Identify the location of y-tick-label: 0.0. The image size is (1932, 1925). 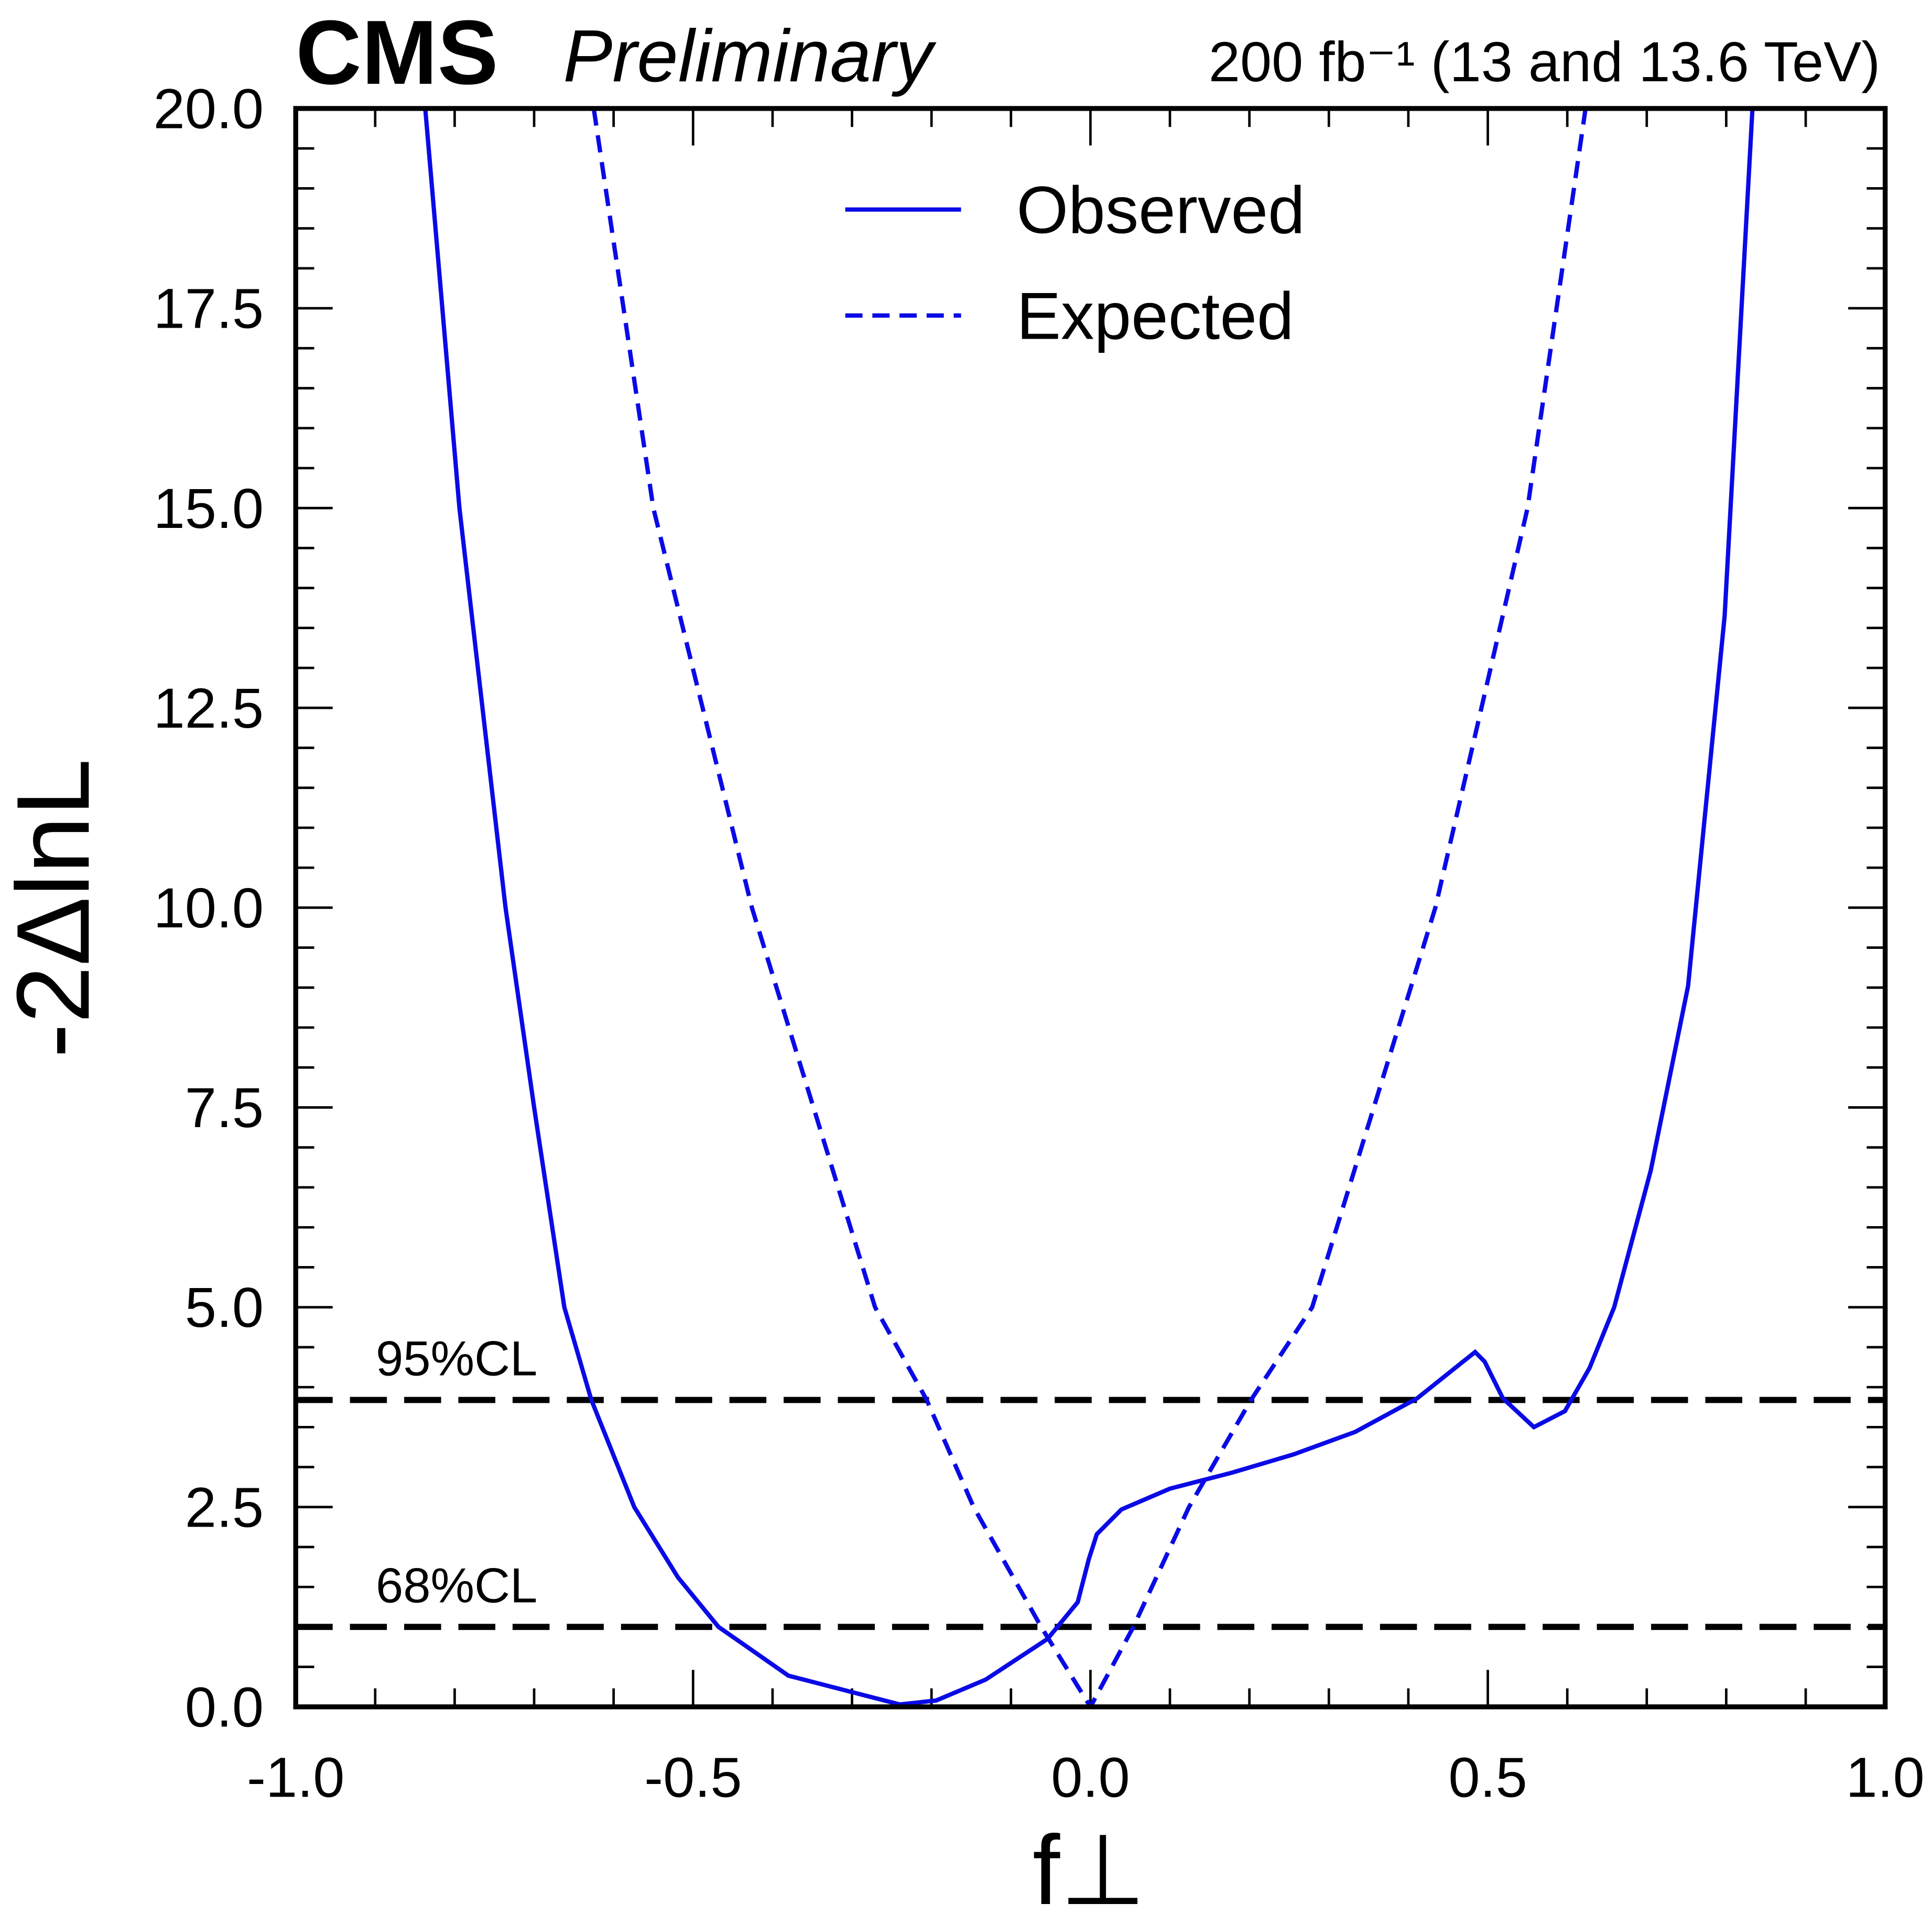
(225, 1706).